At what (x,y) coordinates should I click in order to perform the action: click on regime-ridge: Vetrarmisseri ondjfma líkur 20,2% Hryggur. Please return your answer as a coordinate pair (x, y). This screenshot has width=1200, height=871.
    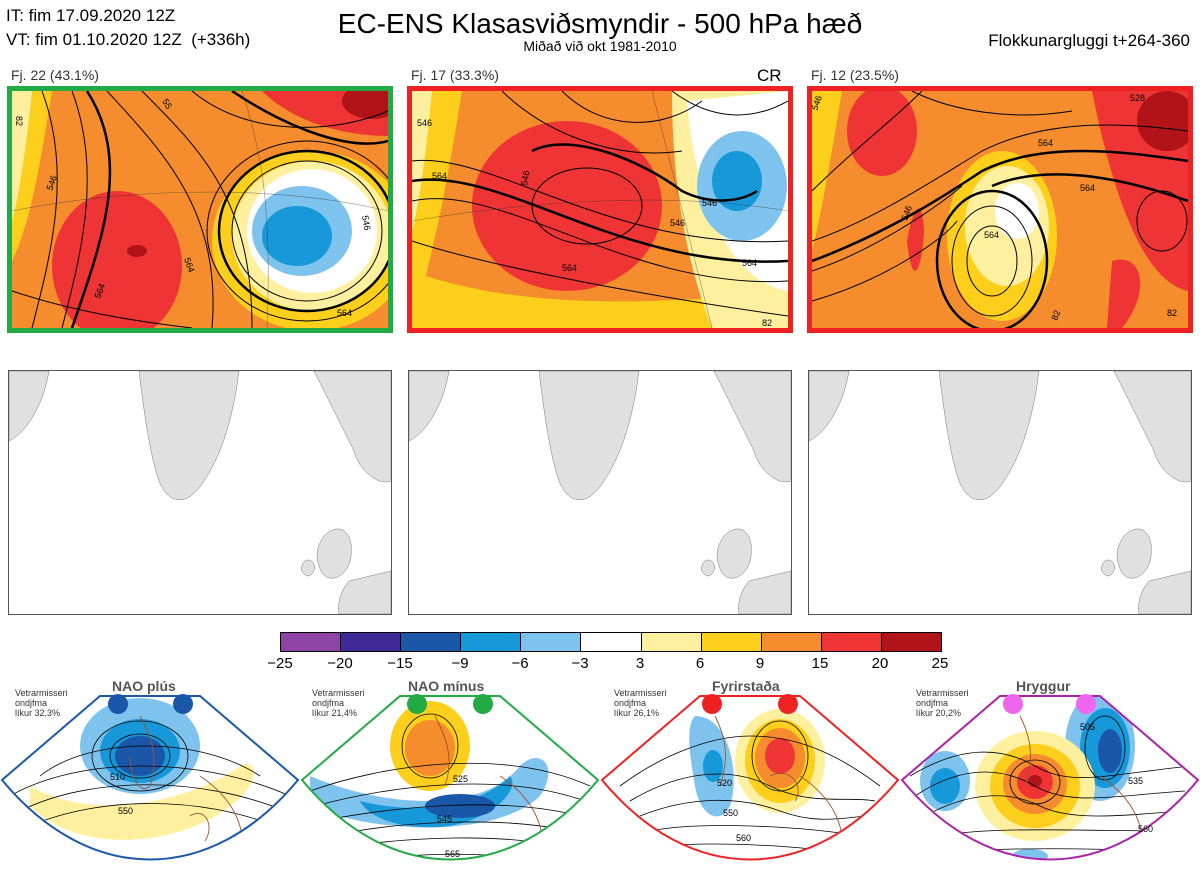
    Looking at the image, I should click on (1050, 773).